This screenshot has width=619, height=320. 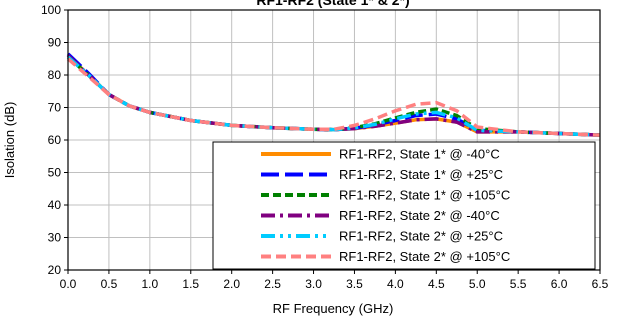 What do you see at coordinates (332, 4) in the screenshot?
I see `chart-title: RF1-RF2 (State 1* & 2*)` at bounding box center [332, 4].